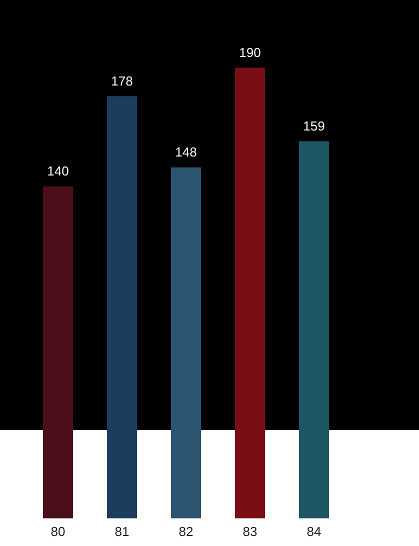 The width and height of the screenshot is (419, 546). Describe the element at coordinates (58, 170) in the screenshot. I see `data-label: 140` at that location.